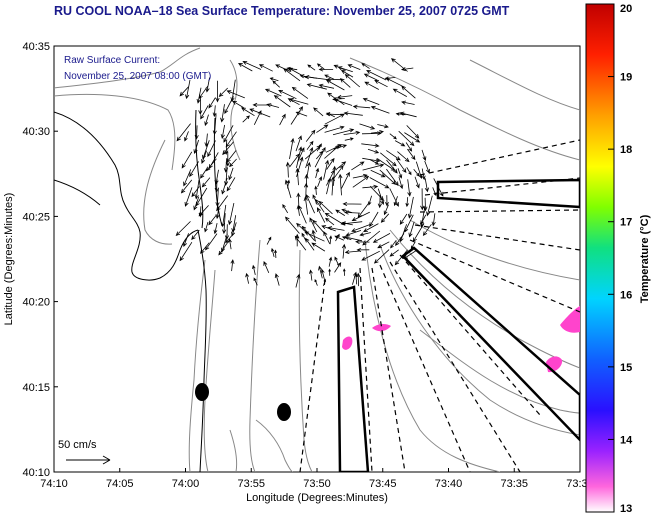 The height and width of the screenshot is (518, 651). What do you see at coordinates (620, 259) in the screenshot?
I see `colorbar-ticks: 20 19 18 17 16 15 14 13` at bounding box center [620, 259].